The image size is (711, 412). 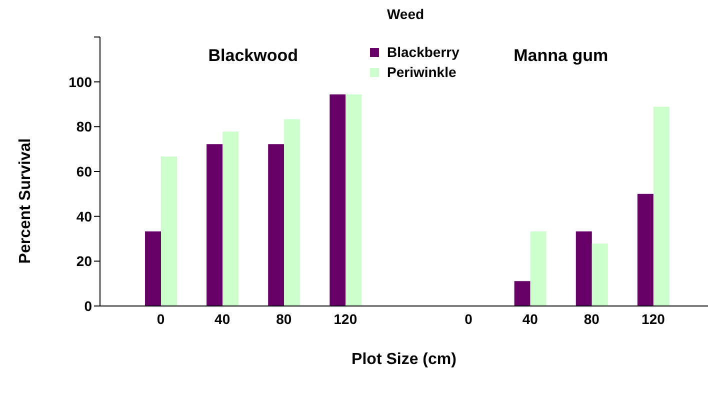 What do you see at coordinates (423, 52) in the screenshot?
I see `legend-label: Blackberry` at bounding box center [423, 52].